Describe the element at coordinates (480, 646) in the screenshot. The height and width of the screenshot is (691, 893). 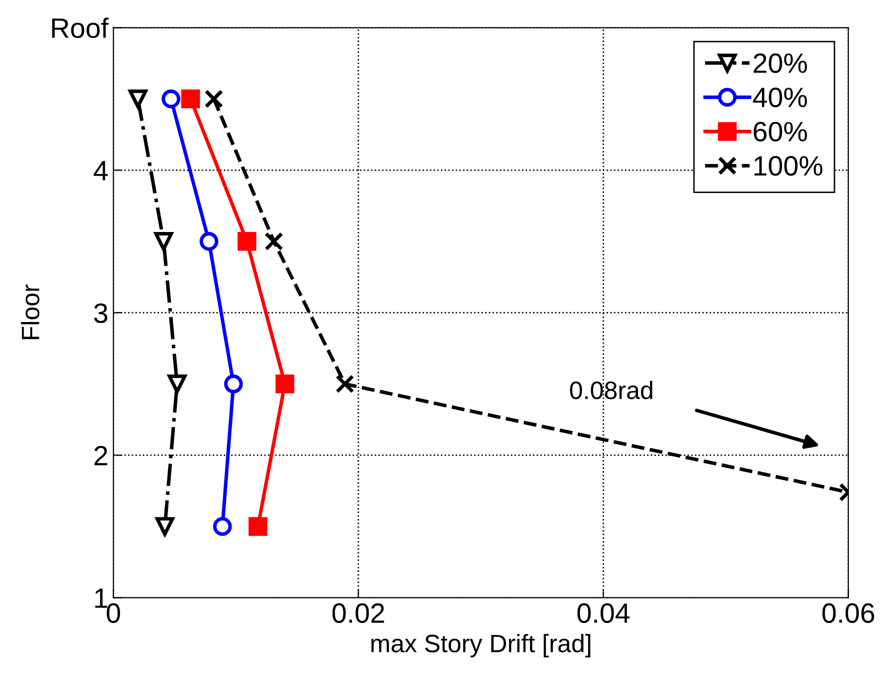
I see `x-axis-title: max Story Drift [rad]` at that location.